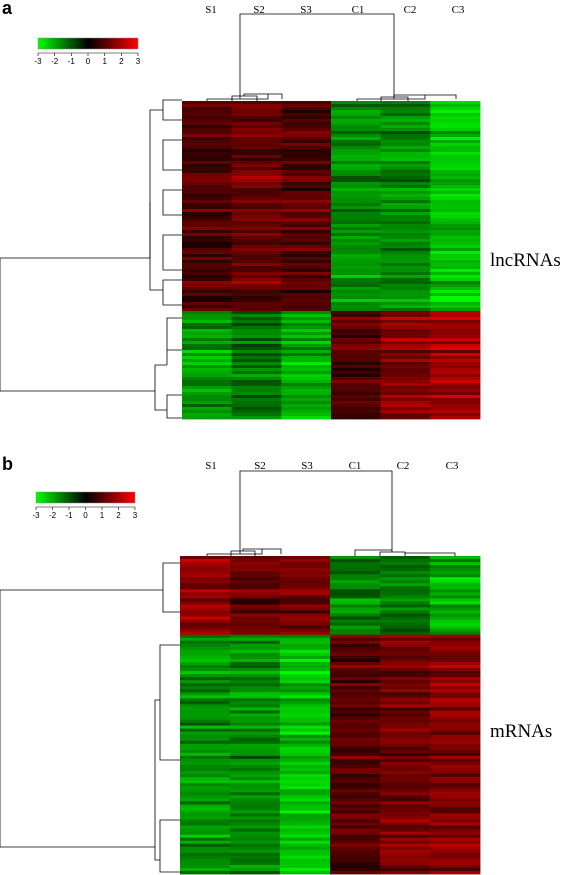  Describe the element at coordinates (358, 10) in the screenshot. I see `column-label-c1: C1` at that location.